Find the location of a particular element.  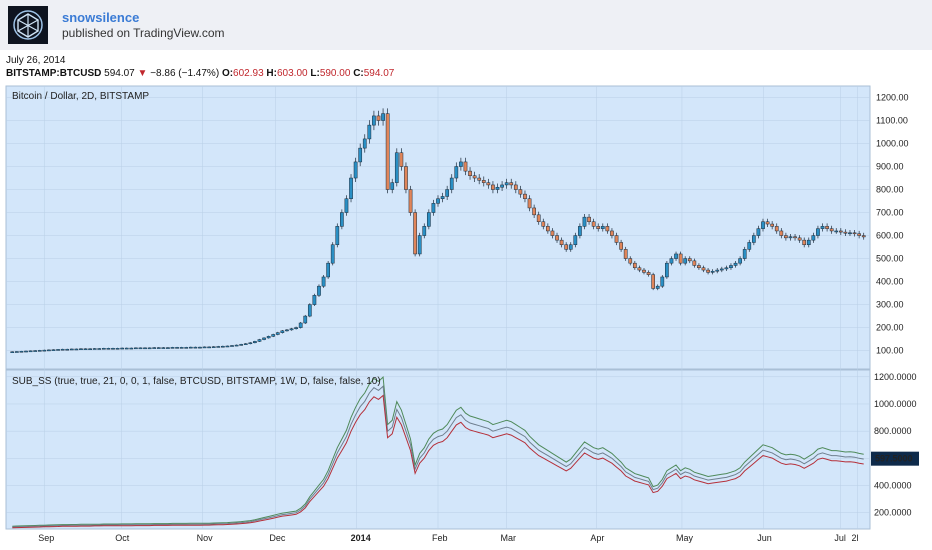

low-value: 590.00 is located at coordinates (335, 73).